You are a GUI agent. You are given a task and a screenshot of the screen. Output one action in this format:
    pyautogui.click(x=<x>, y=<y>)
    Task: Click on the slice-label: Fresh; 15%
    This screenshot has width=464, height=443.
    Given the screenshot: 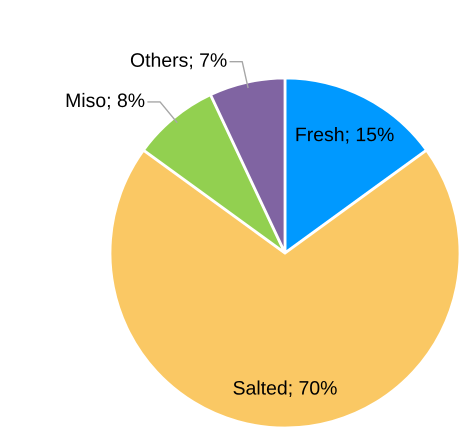 What is the action you would take?
    pyautogui.click(x=345, y=135)
    